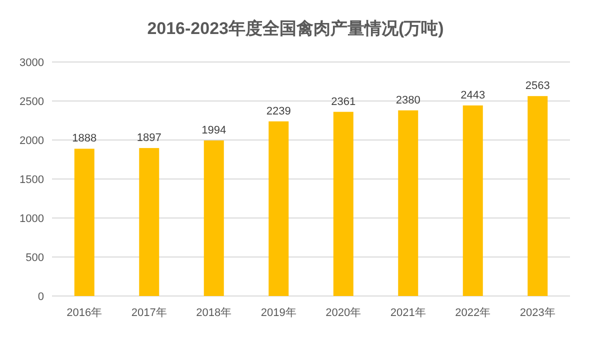 This screenshot has height=342, width=591. Describe the element at coordinates (473, 95) in the screenshot. I see `data-label: 2443` at that location.